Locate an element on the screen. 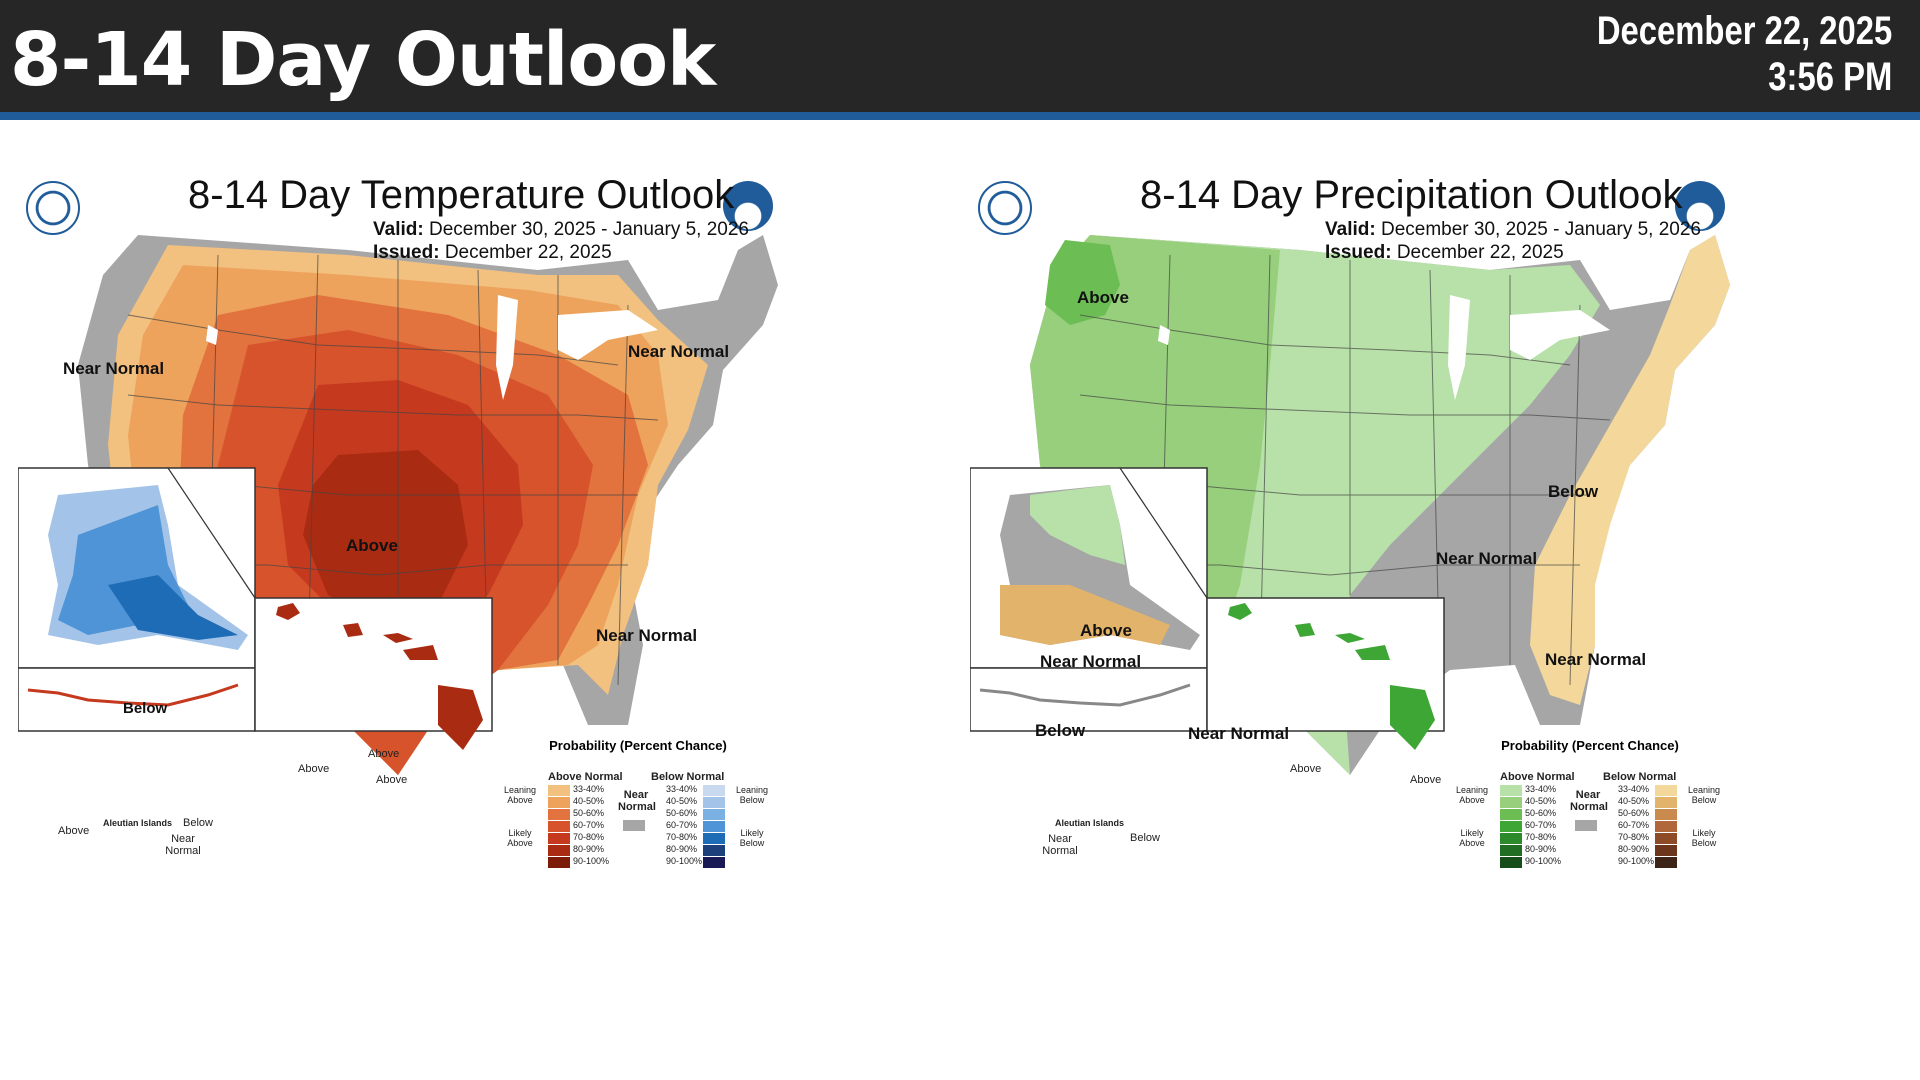 This screenshot has height=1080, width=1920. temperature-legend-above-range: 33-40% is located at coordinates (589, 789).